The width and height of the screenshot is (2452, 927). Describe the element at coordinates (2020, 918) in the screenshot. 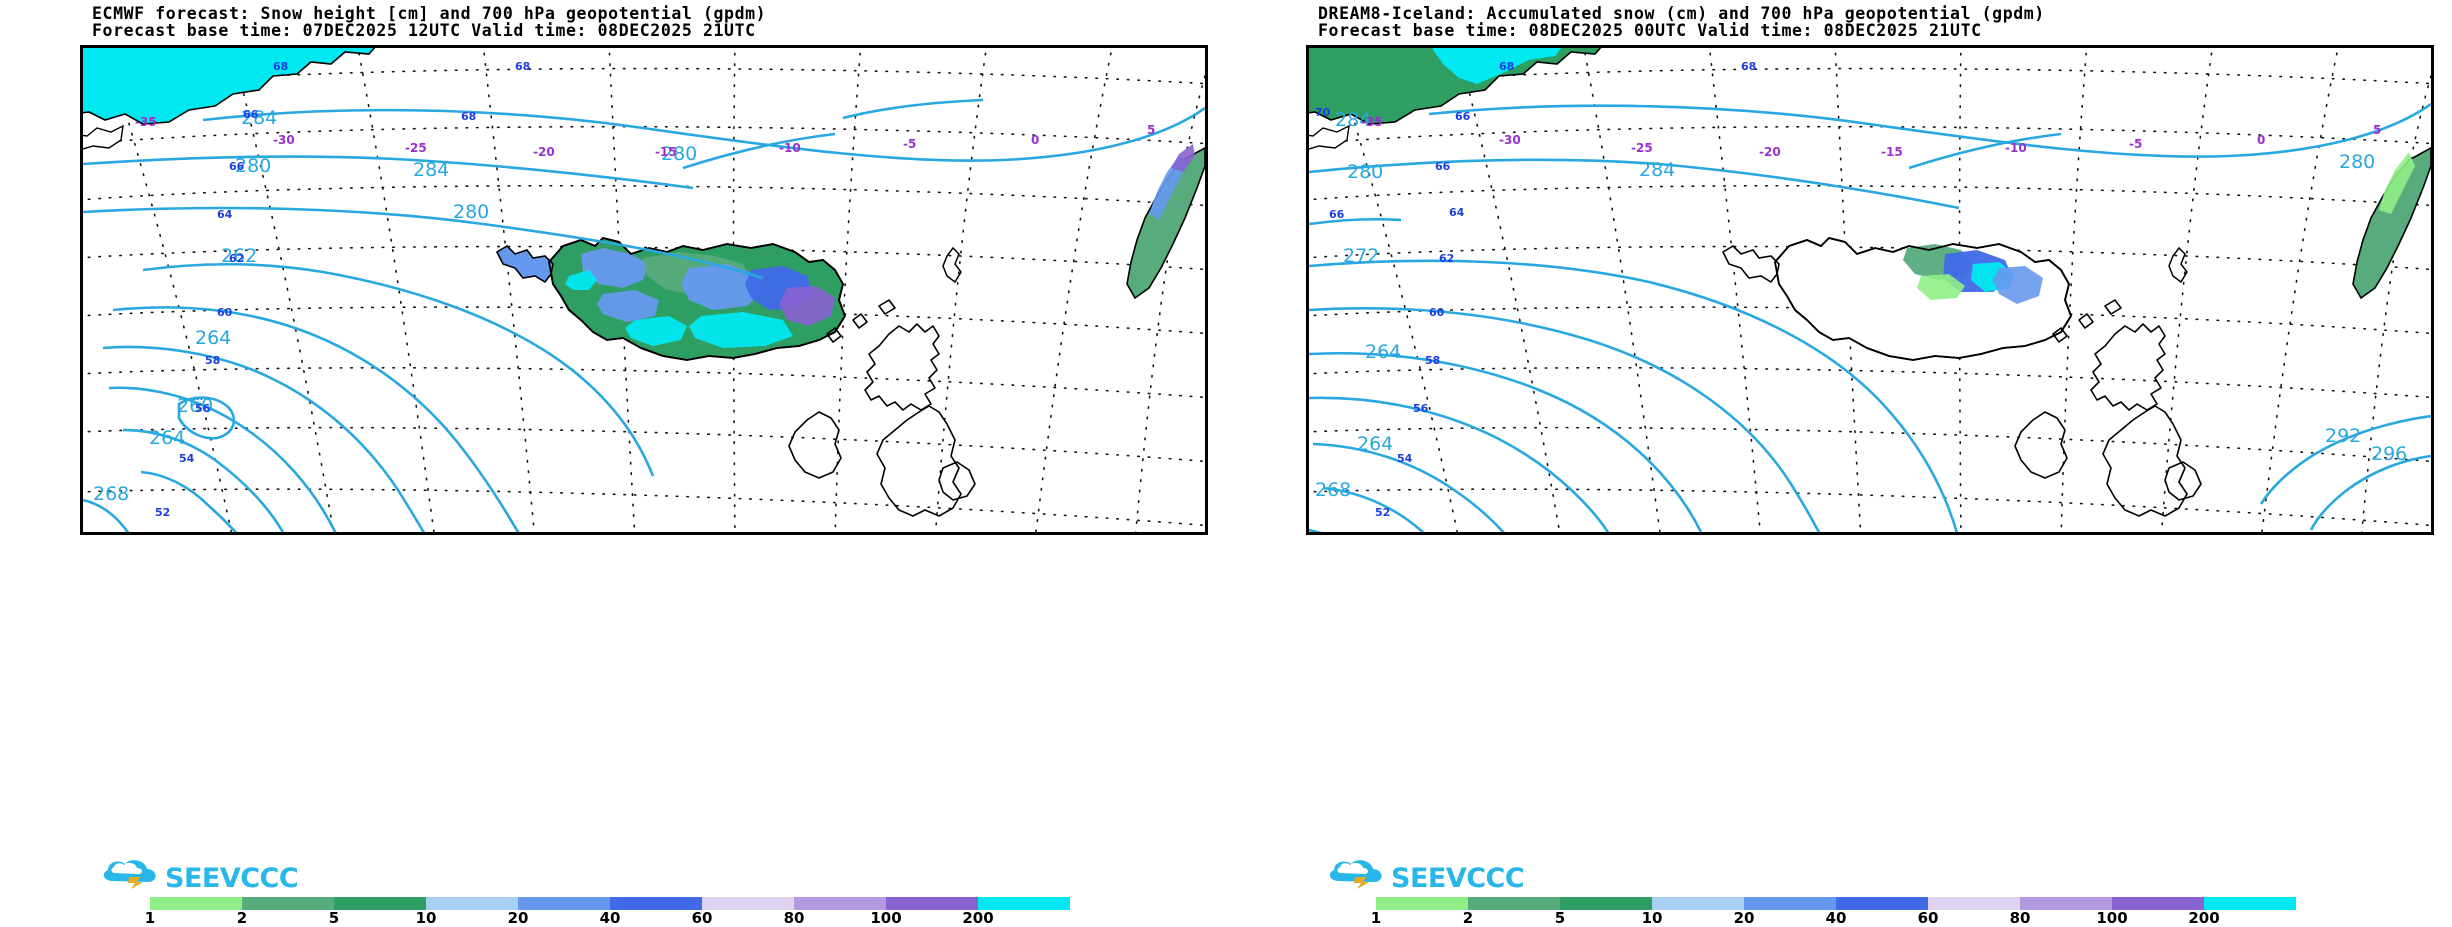

I see `colorbar-tick: 80` at that location.